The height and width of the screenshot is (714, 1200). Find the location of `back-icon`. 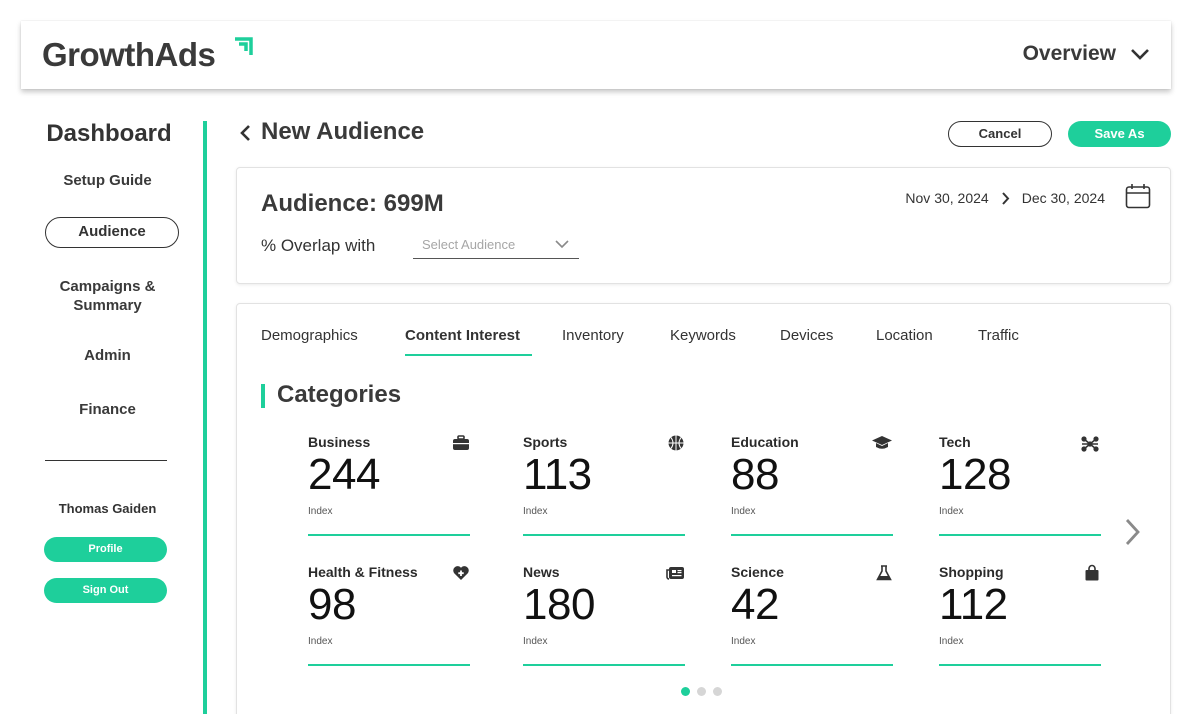

back-icon is located at coordinates (245, 133).